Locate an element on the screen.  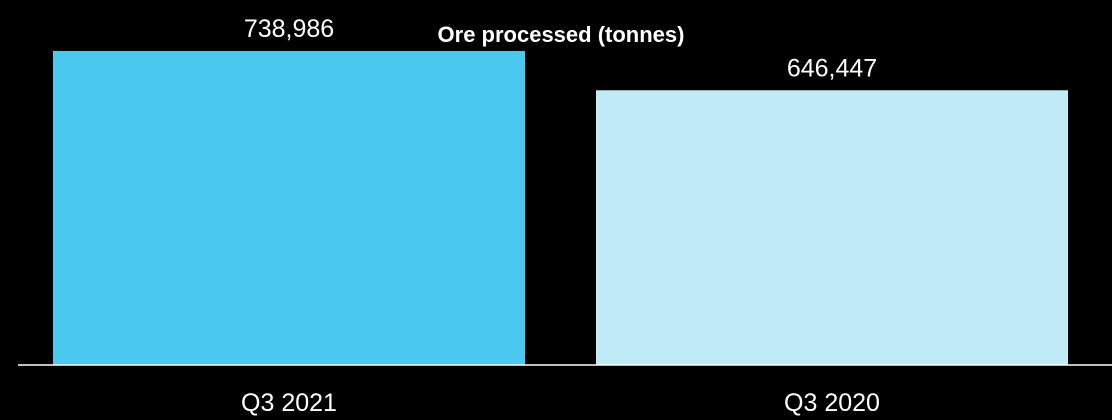
x-tick-labels-group: Q3 2021 Q3 2020 is located at coordinates (560, 403).